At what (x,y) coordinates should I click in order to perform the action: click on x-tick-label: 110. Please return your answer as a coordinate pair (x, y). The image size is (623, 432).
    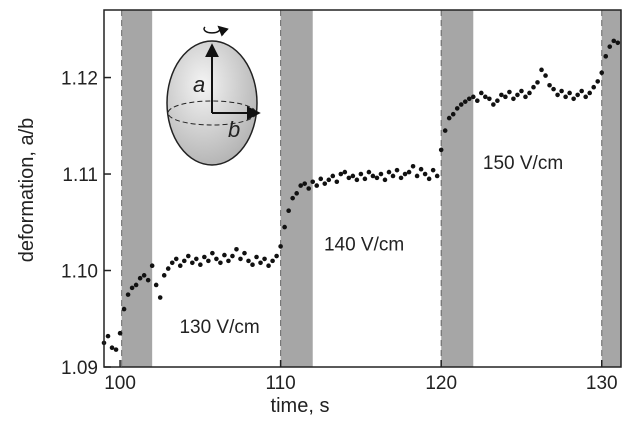
    Looking at the image, I should click on (280, 383).